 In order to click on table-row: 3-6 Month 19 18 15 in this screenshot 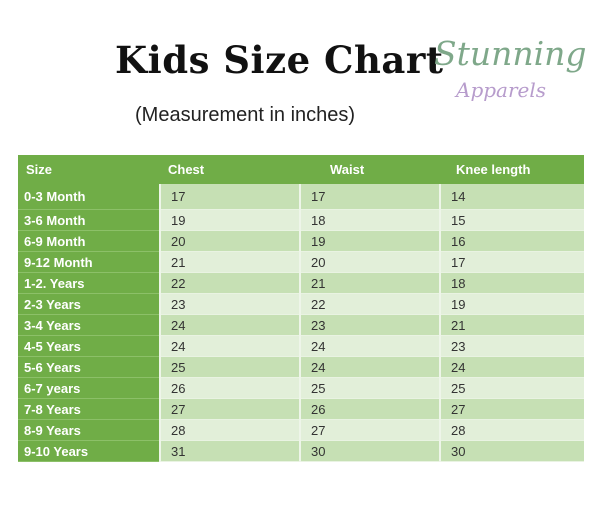, I will do `click(301, 220)`.